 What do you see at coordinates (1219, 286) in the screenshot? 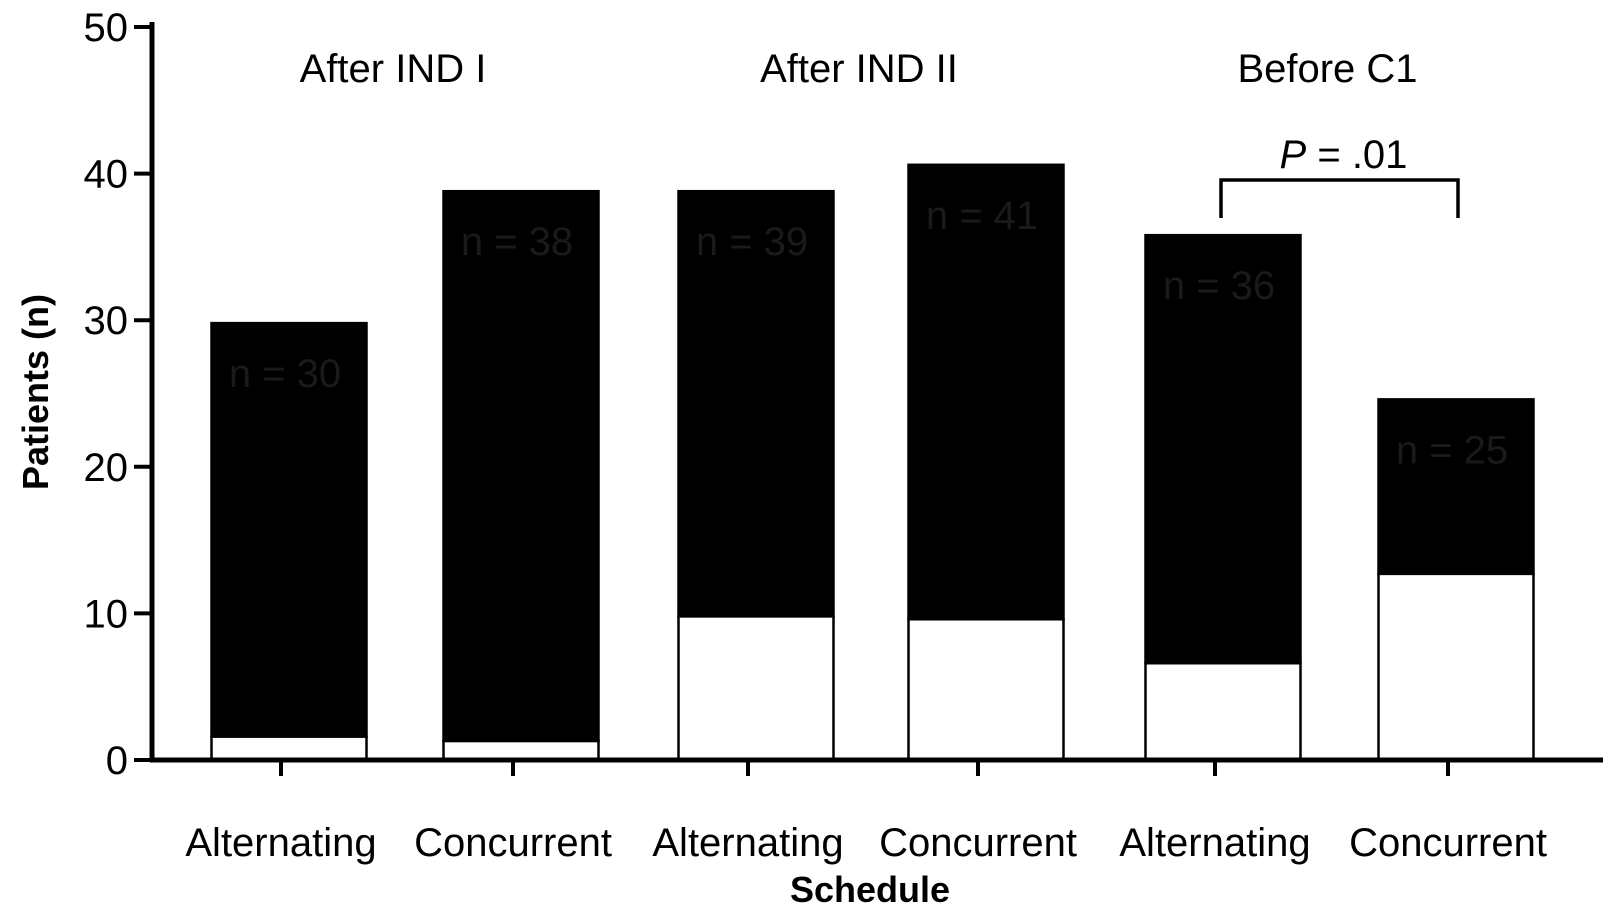
I see `bar-label-4: n = 36` at bounding box center [1219, 286].